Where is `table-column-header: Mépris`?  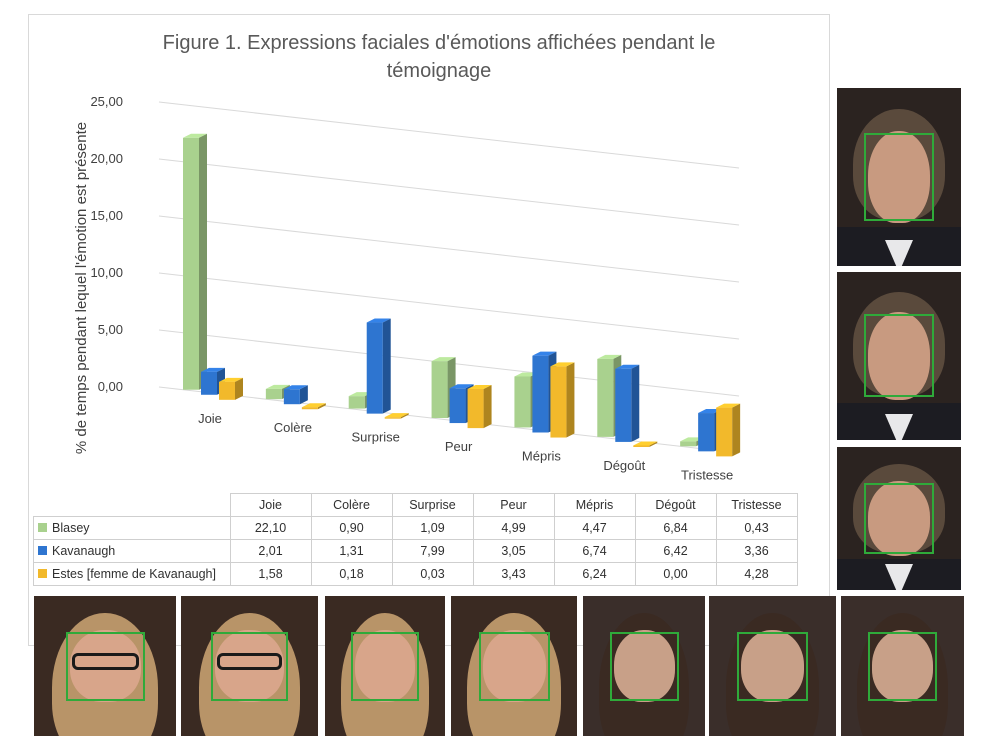
table-column-header: Mépris is located at coordinates (594, 505).